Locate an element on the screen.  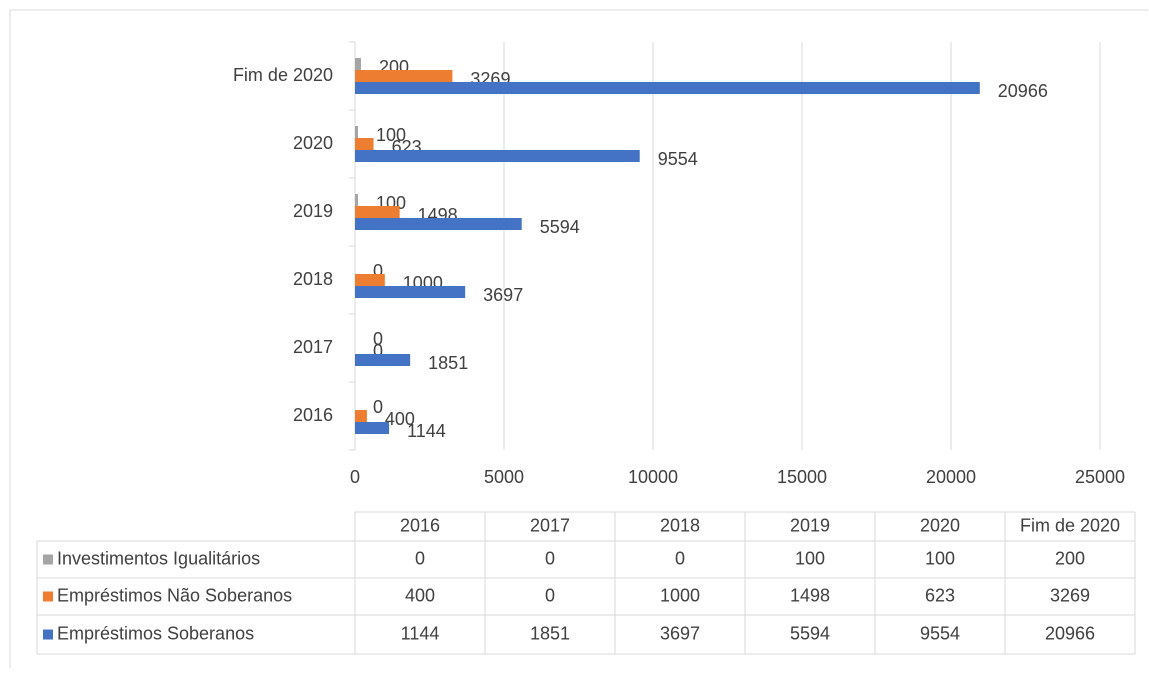
table-cell: 5594 is located at coordinates (810, 633).